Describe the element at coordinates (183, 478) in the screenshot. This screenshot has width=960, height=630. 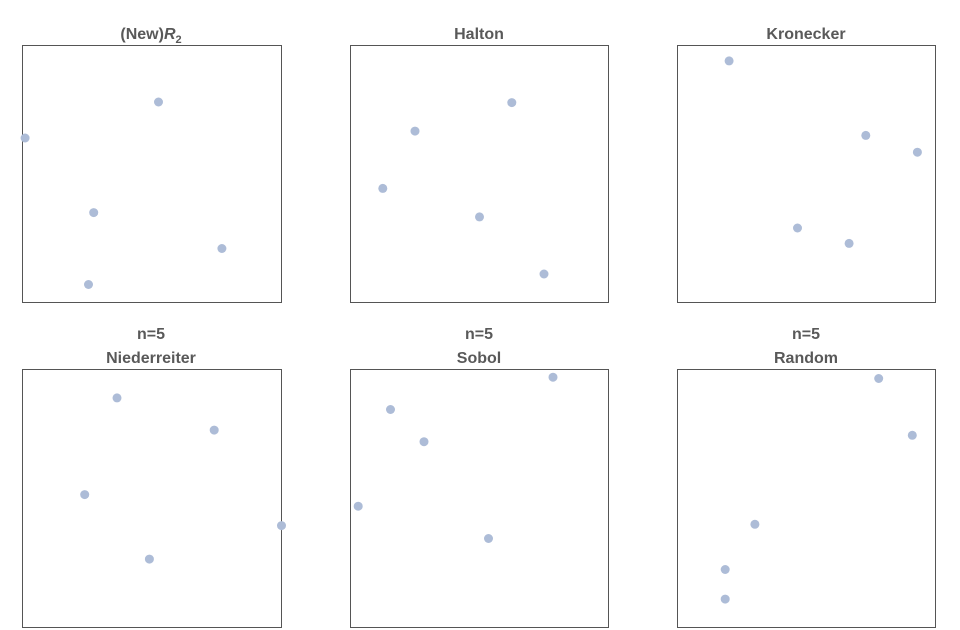
I see `points-niederreiter` at that location.